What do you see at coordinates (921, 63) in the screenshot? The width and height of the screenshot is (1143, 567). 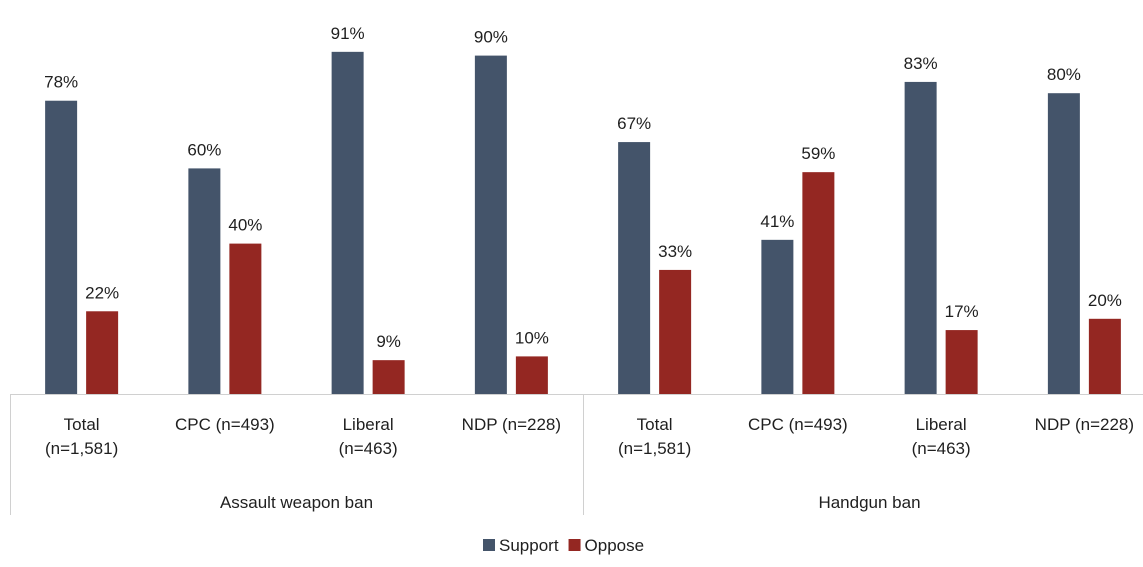 I see `data-label: 83%` at bounding box center [921, 63].